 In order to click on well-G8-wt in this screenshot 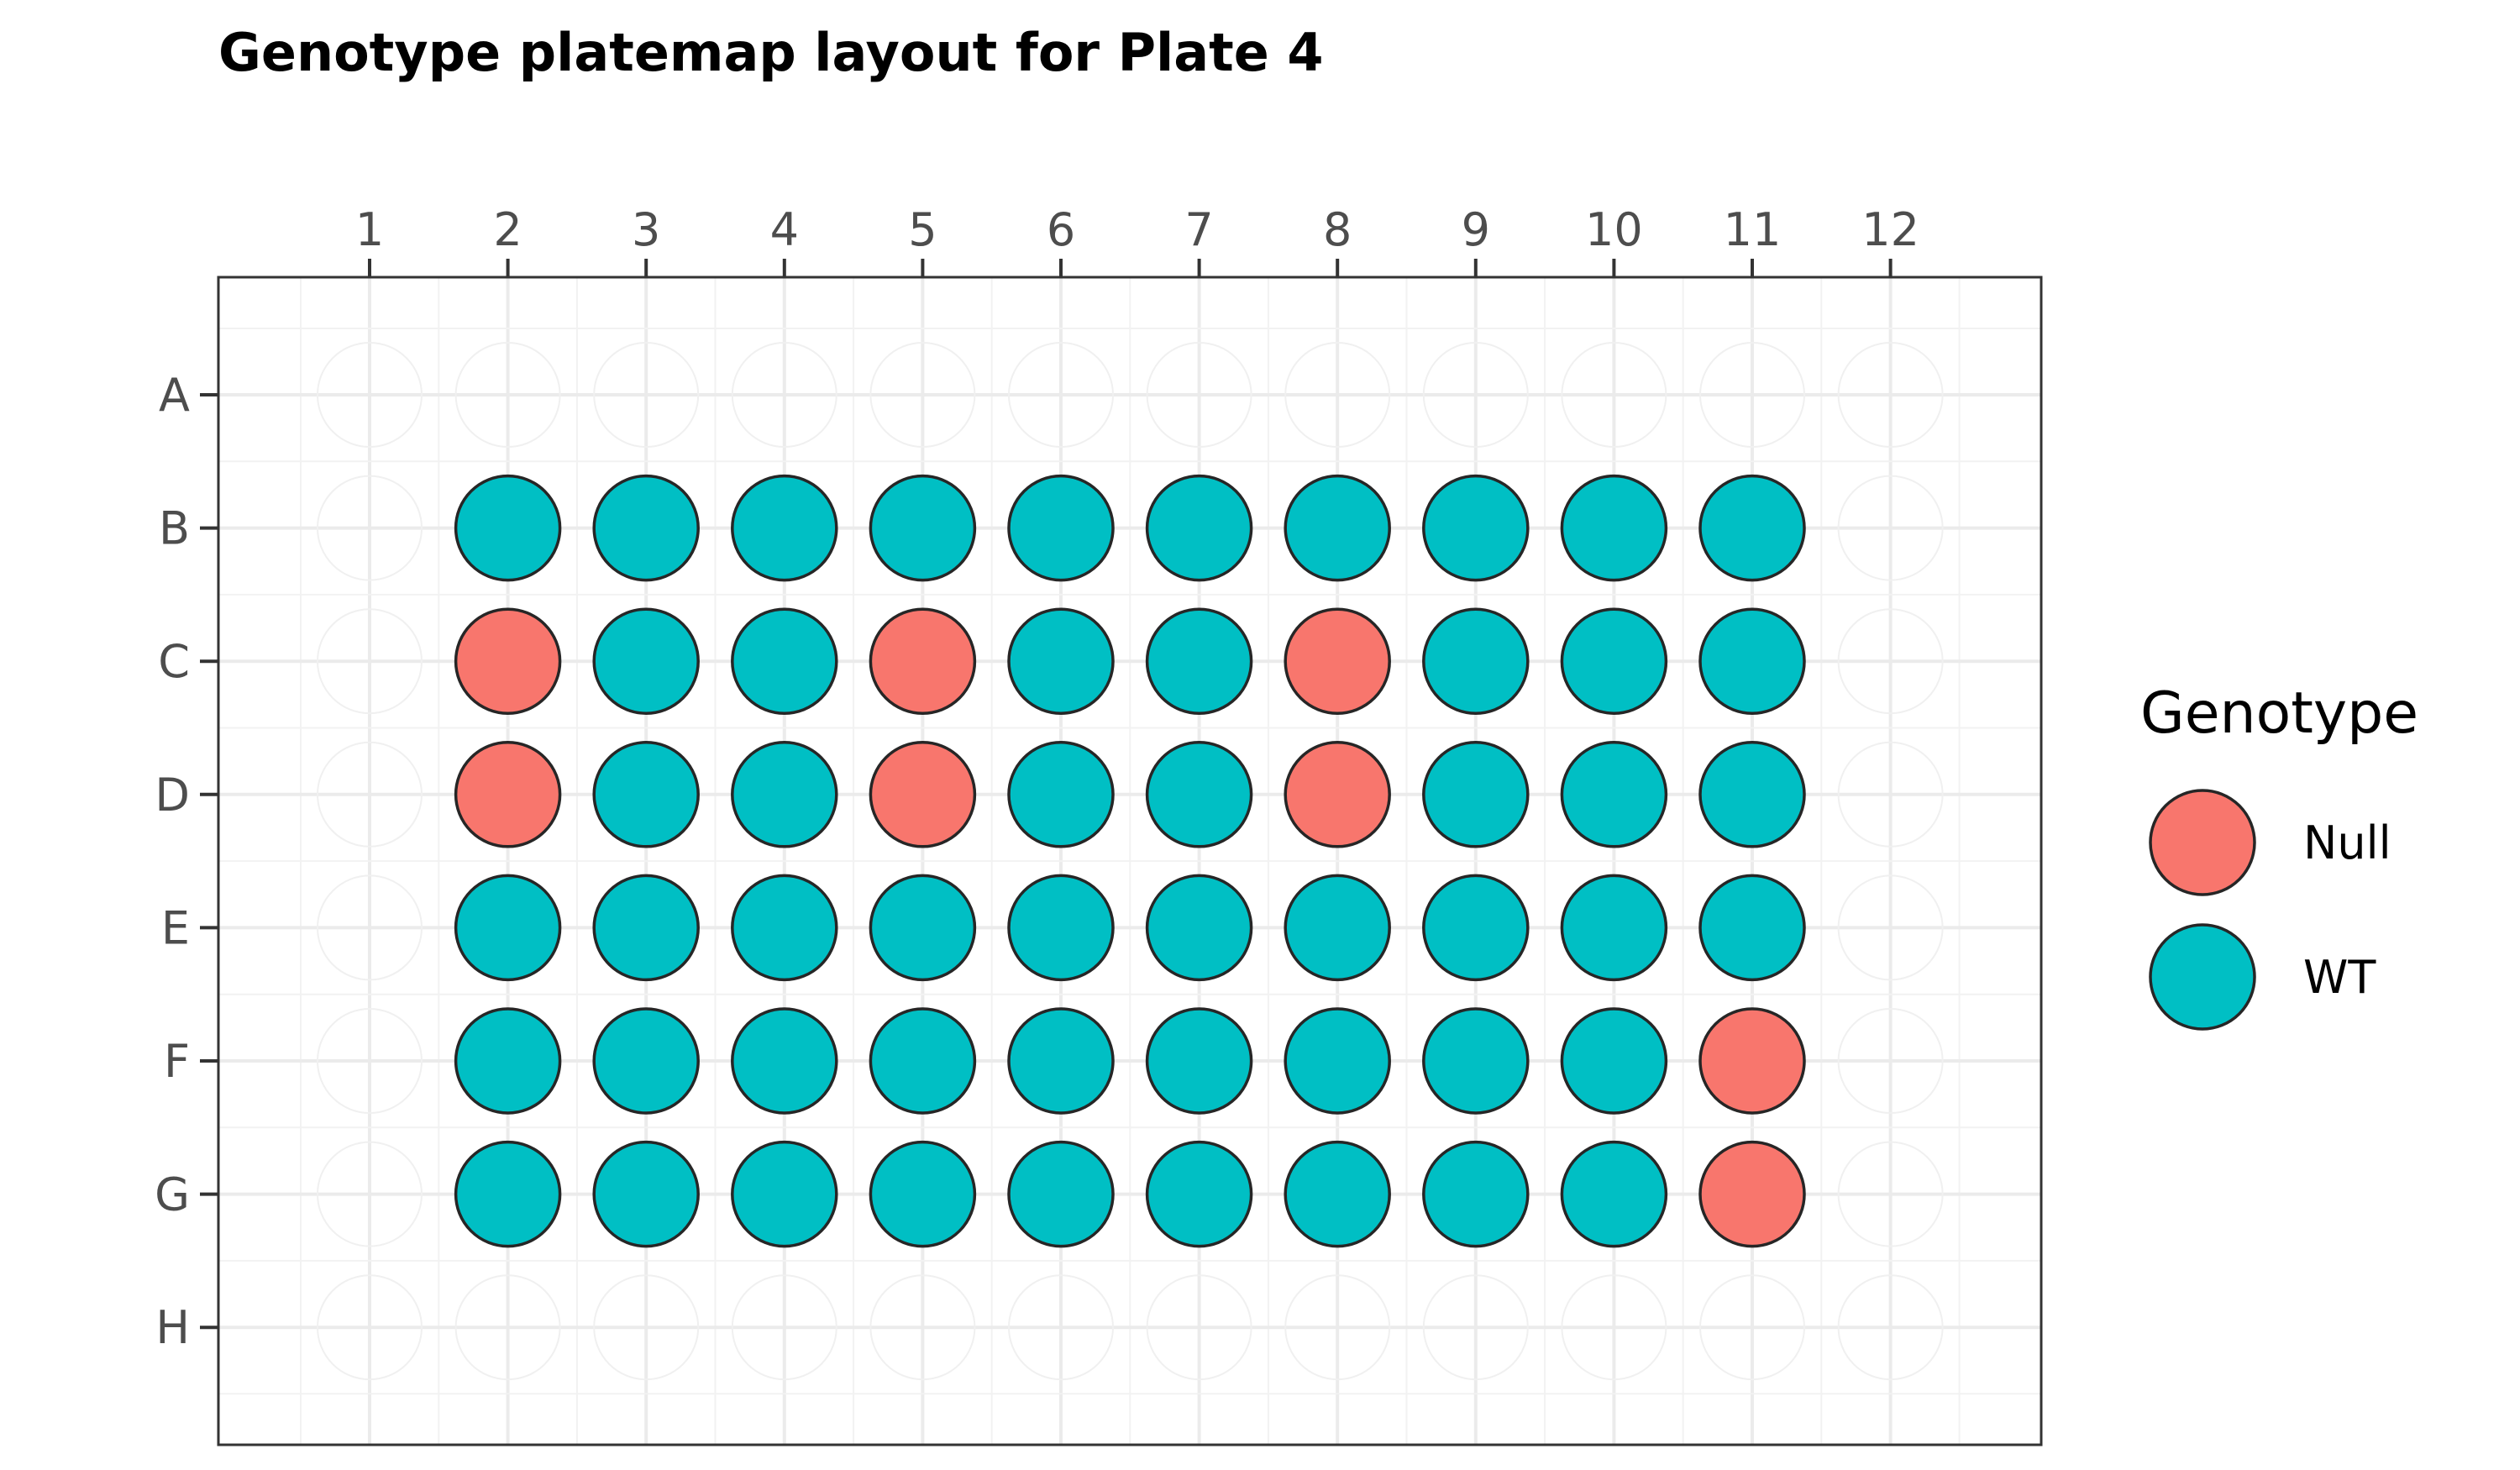, I will do `click(1337, 1194)`.